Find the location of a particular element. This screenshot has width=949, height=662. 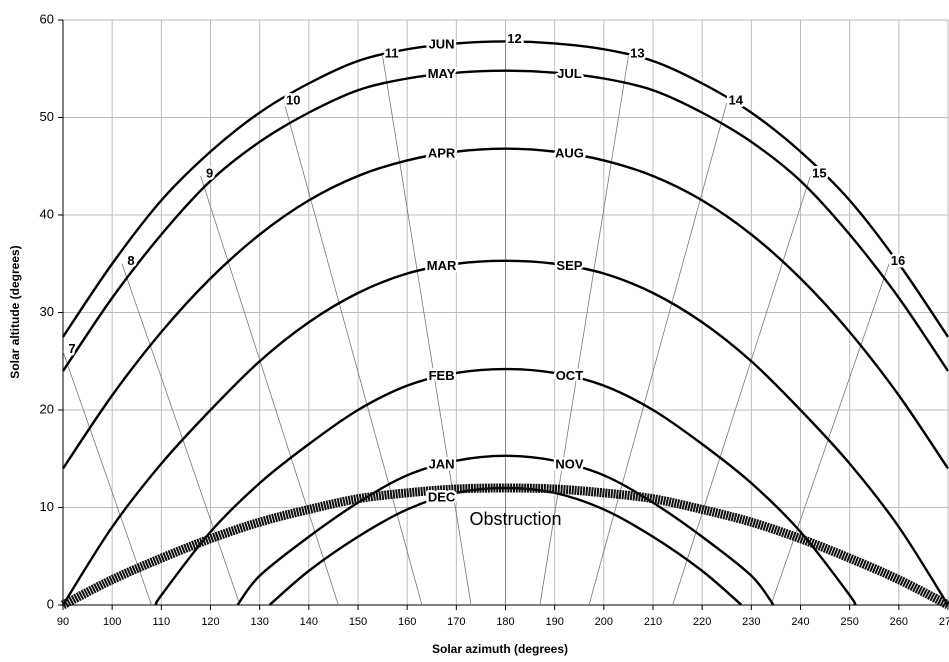

x-tick-label: 200 is located at coordinates (604, 622).